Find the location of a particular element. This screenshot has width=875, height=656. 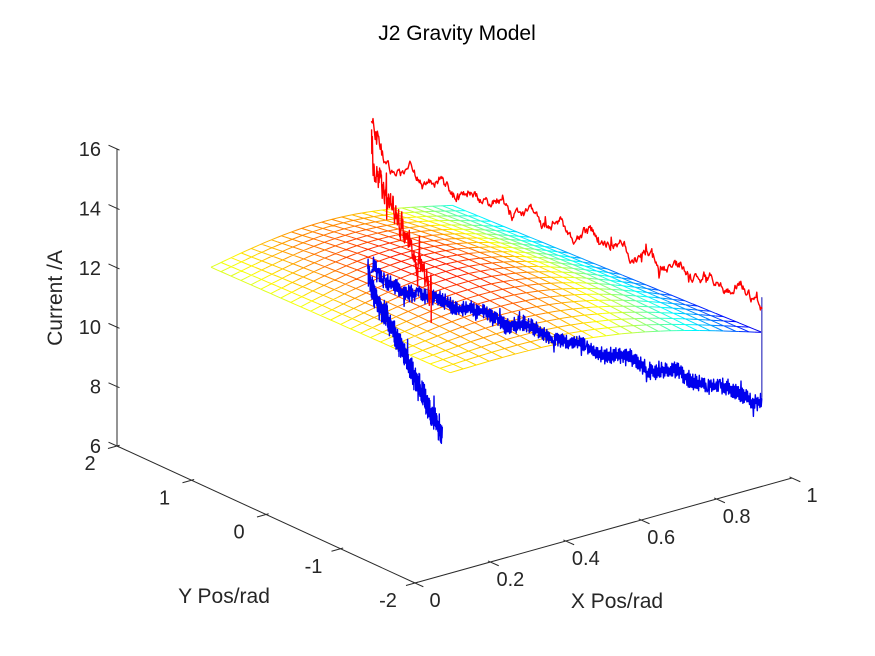

x-axis-tick-label: 1 is located at coordinates (811, 496).